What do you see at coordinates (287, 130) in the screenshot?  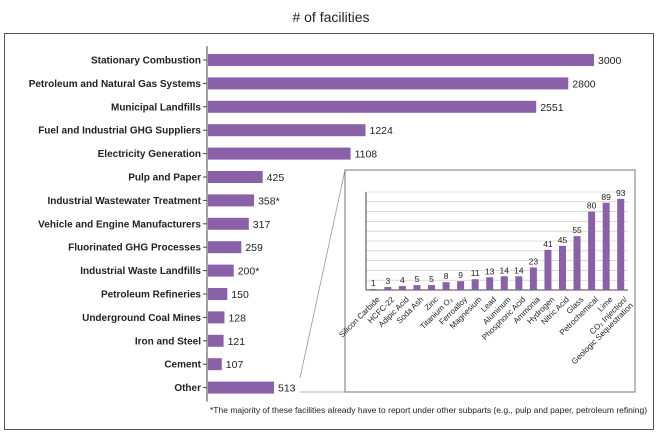 I see `bar-fuel-and-industrial-ghg-suppliers` at bounding box center [287, 130].